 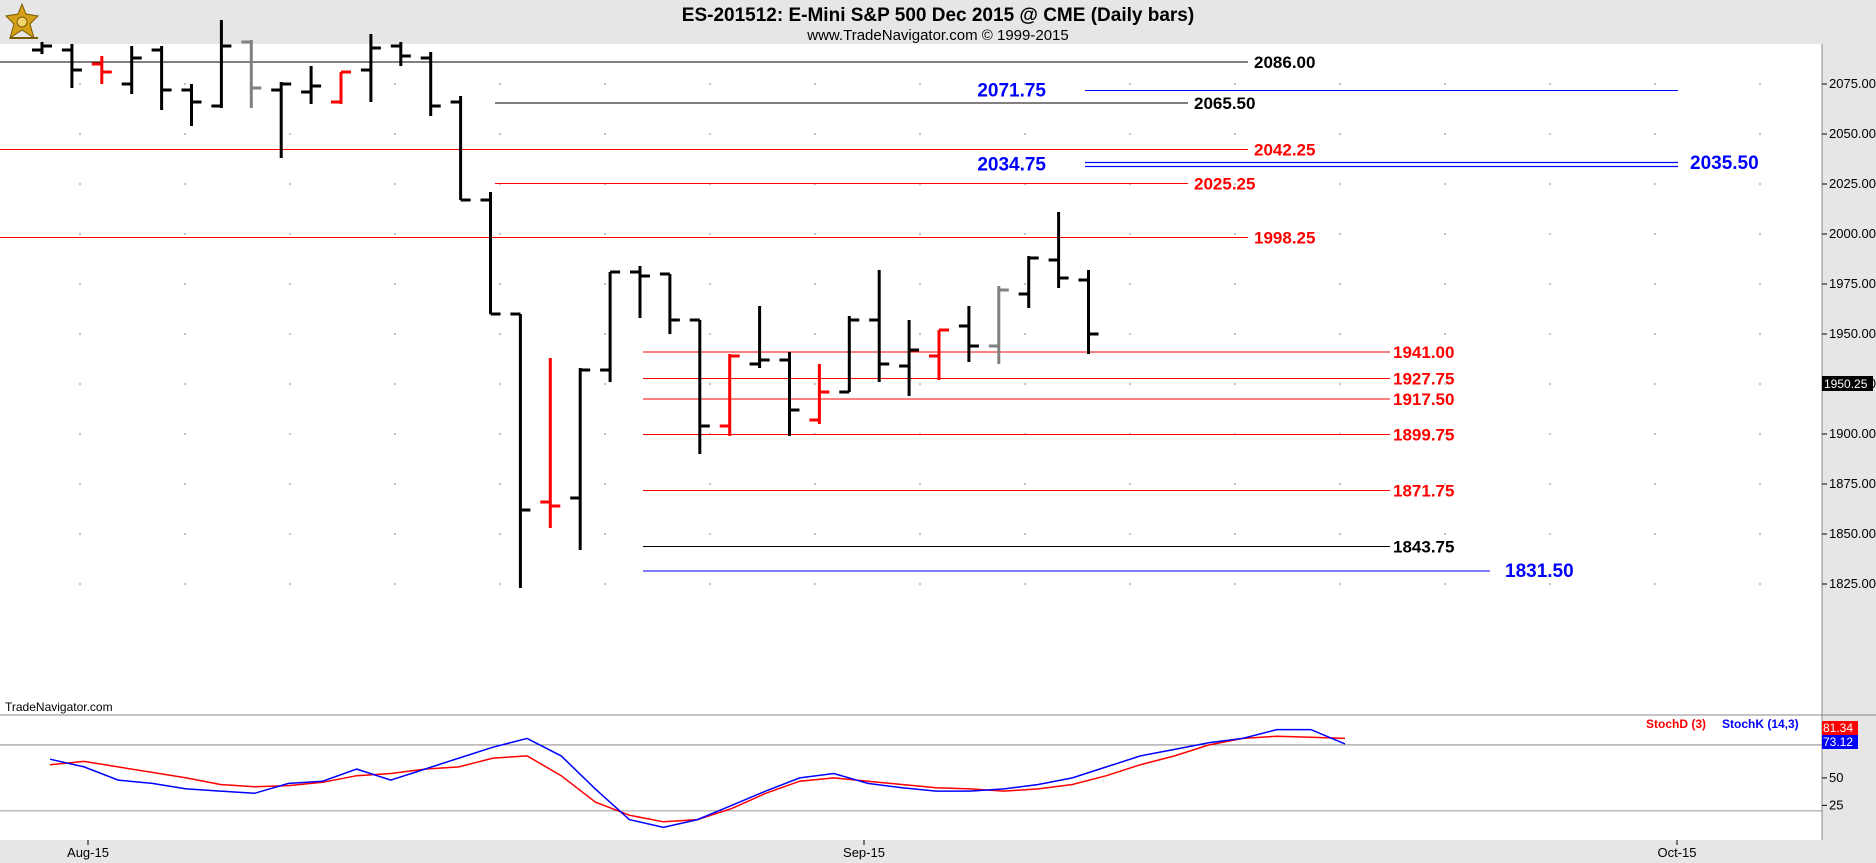 I want to click on price-tick-label: 1825.00, so click(x=1852, y=583).